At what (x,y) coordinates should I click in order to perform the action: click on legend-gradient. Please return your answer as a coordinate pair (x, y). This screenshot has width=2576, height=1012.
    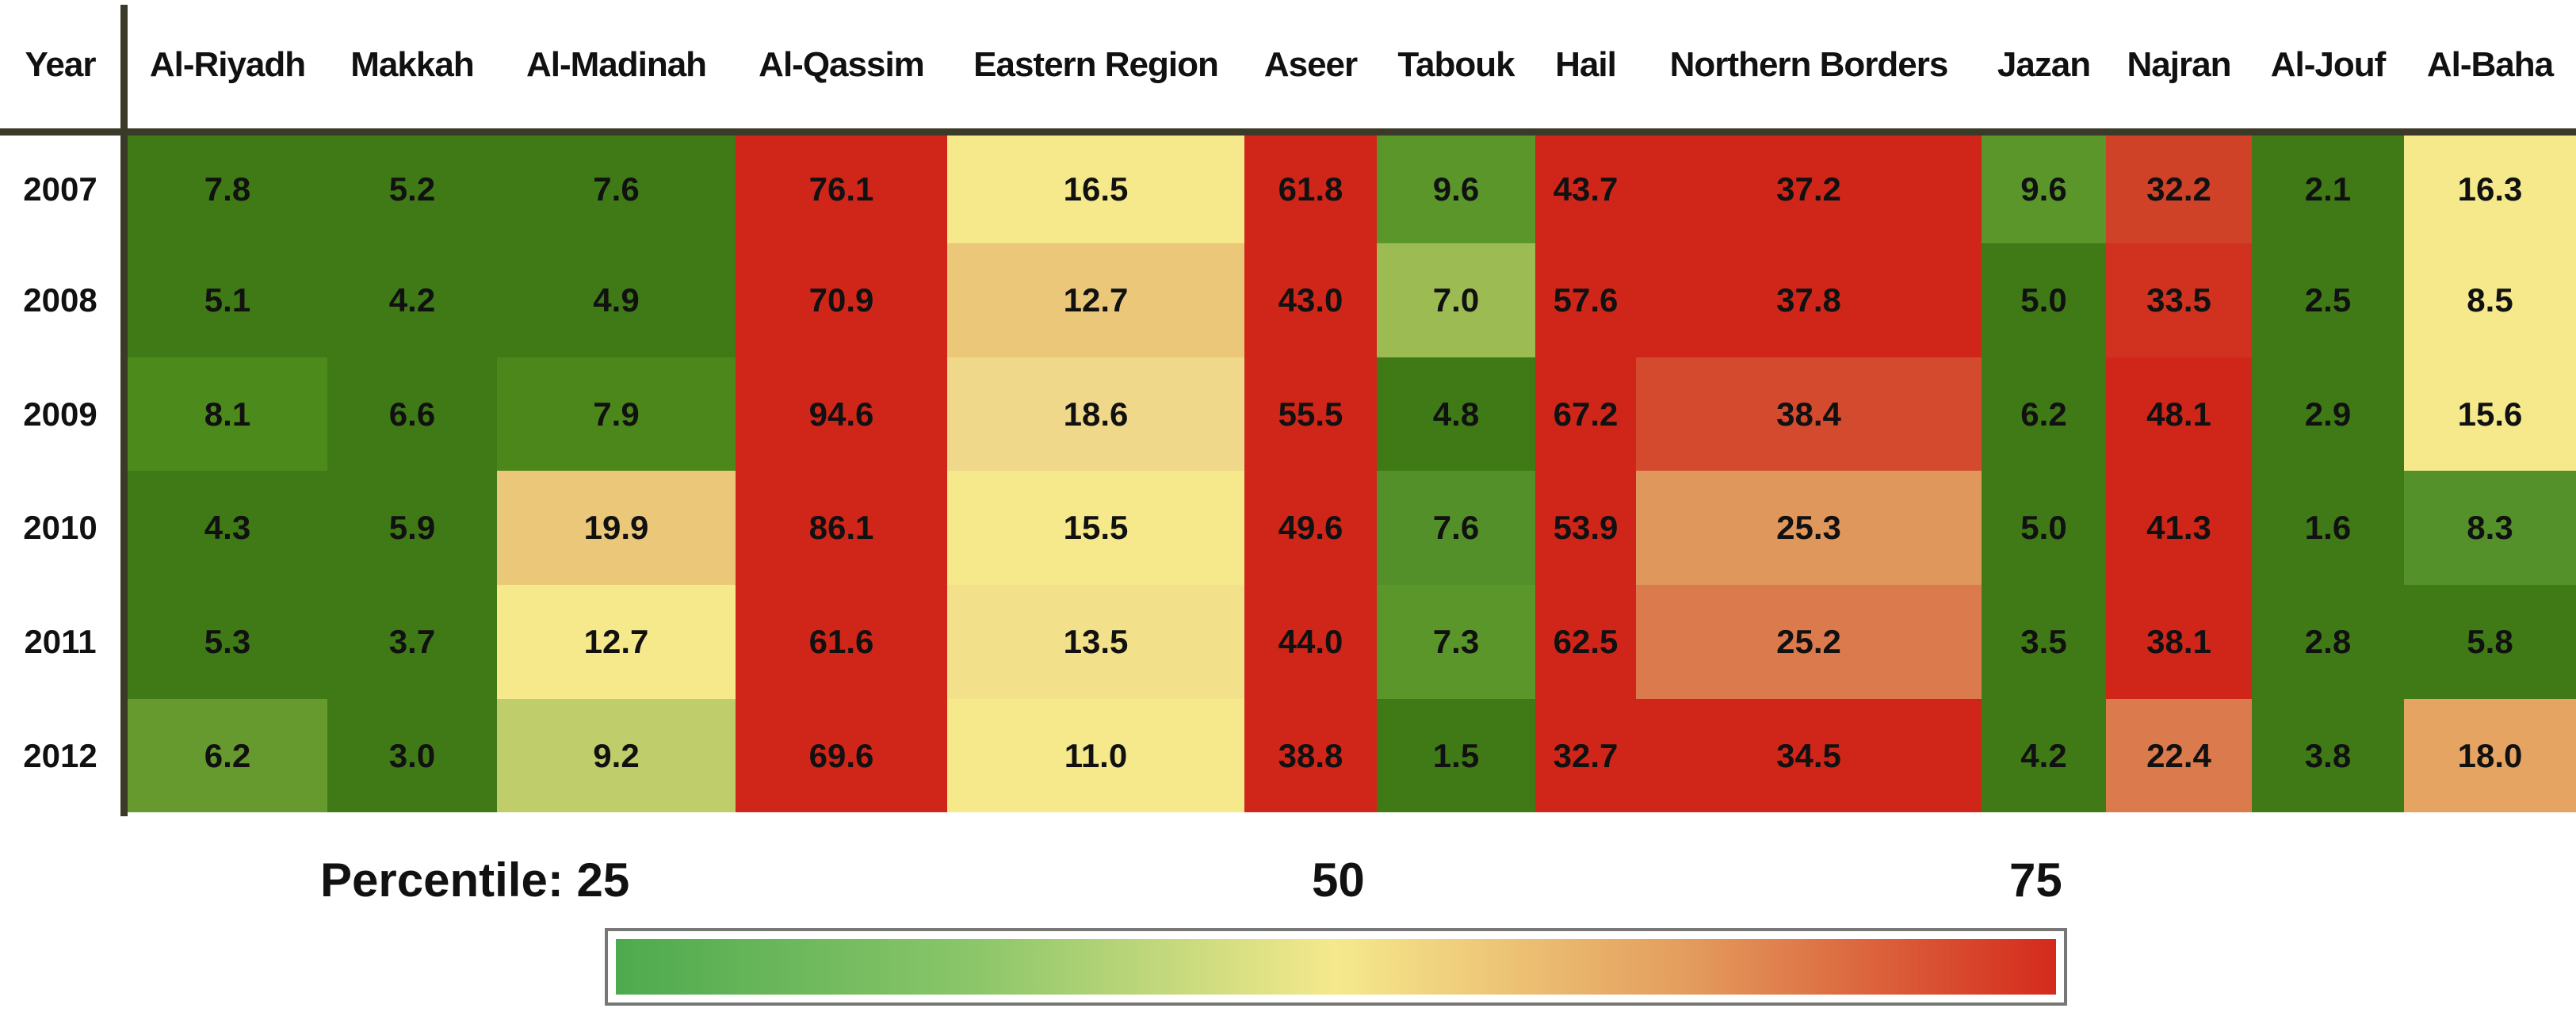
    Looking at the image, I should click on (1336, 967).